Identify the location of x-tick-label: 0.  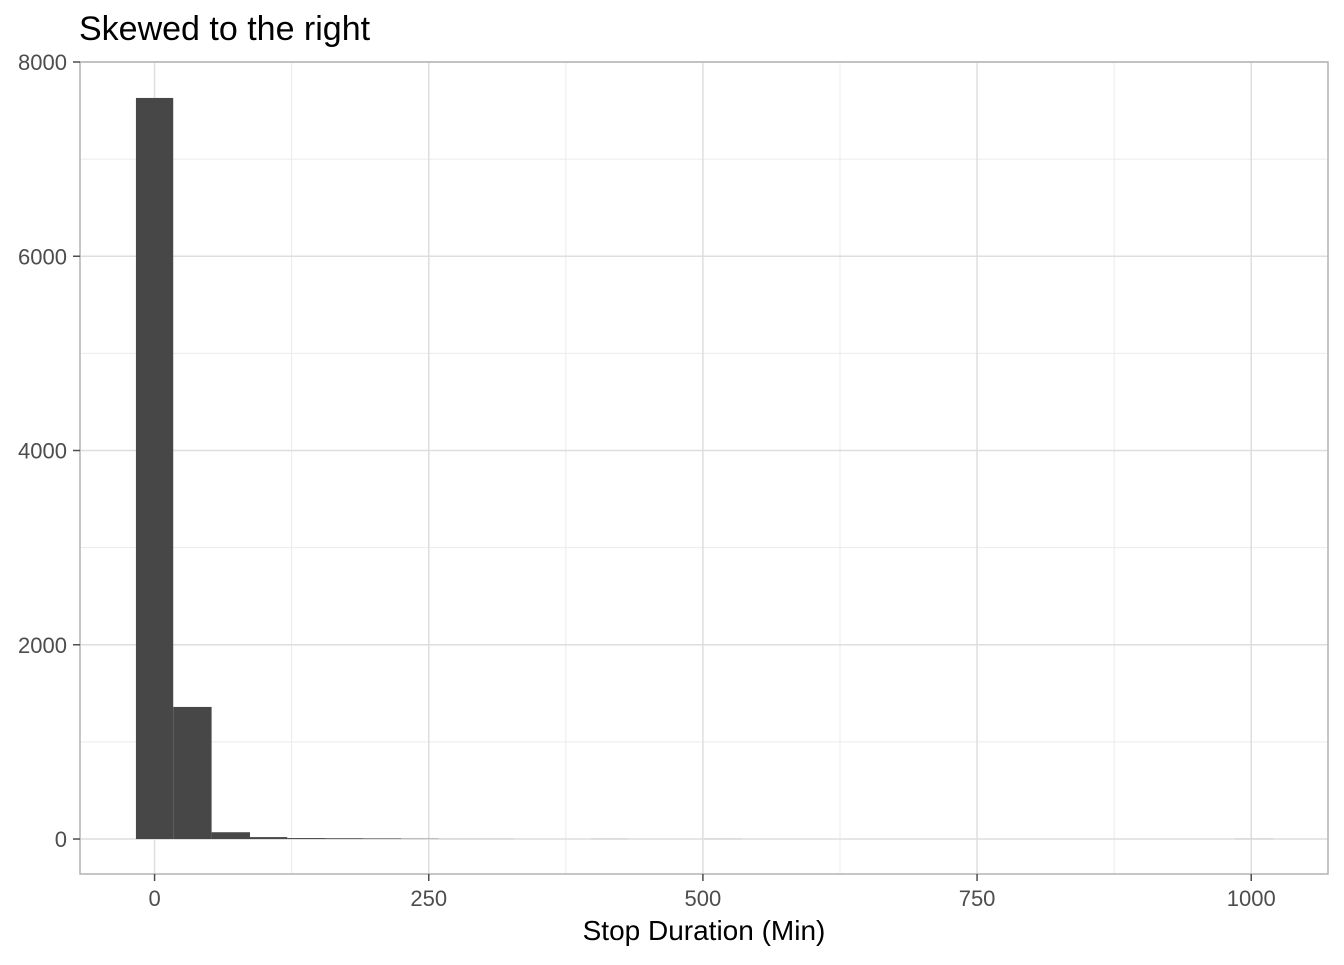
(154, 898).